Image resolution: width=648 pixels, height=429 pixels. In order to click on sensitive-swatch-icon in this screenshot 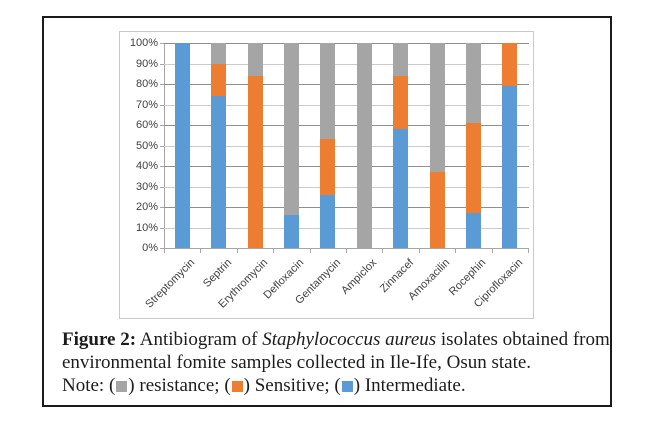, I will do `click(237, 386)`.